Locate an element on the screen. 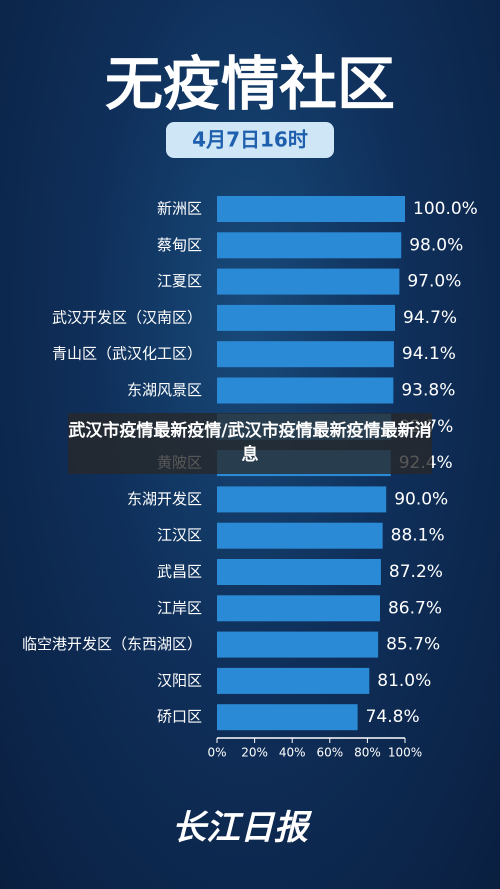  value-label: 90.0% is located at coordinates (421, 499).